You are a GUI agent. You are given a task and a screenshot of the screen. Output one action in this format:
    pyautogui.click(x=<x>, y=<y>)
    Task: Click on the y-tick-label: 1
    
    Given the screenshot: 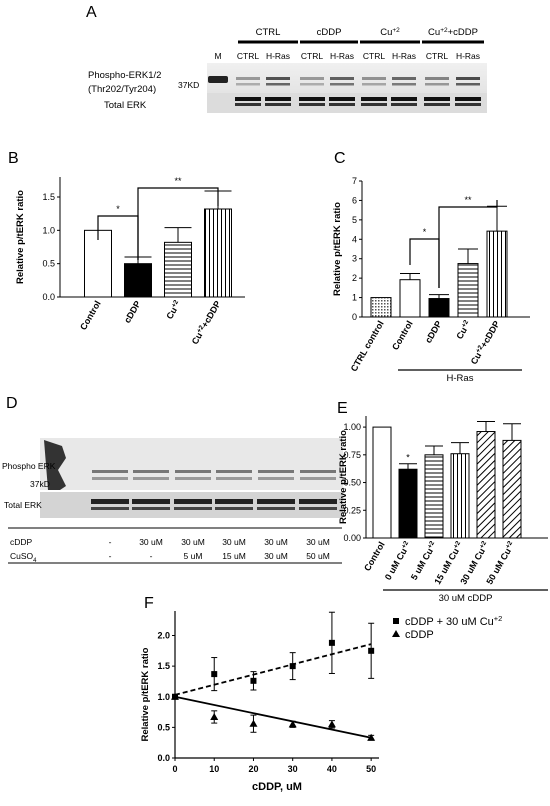 What is the action you would take?
    pyautogui.click(x=354, y=298)
    